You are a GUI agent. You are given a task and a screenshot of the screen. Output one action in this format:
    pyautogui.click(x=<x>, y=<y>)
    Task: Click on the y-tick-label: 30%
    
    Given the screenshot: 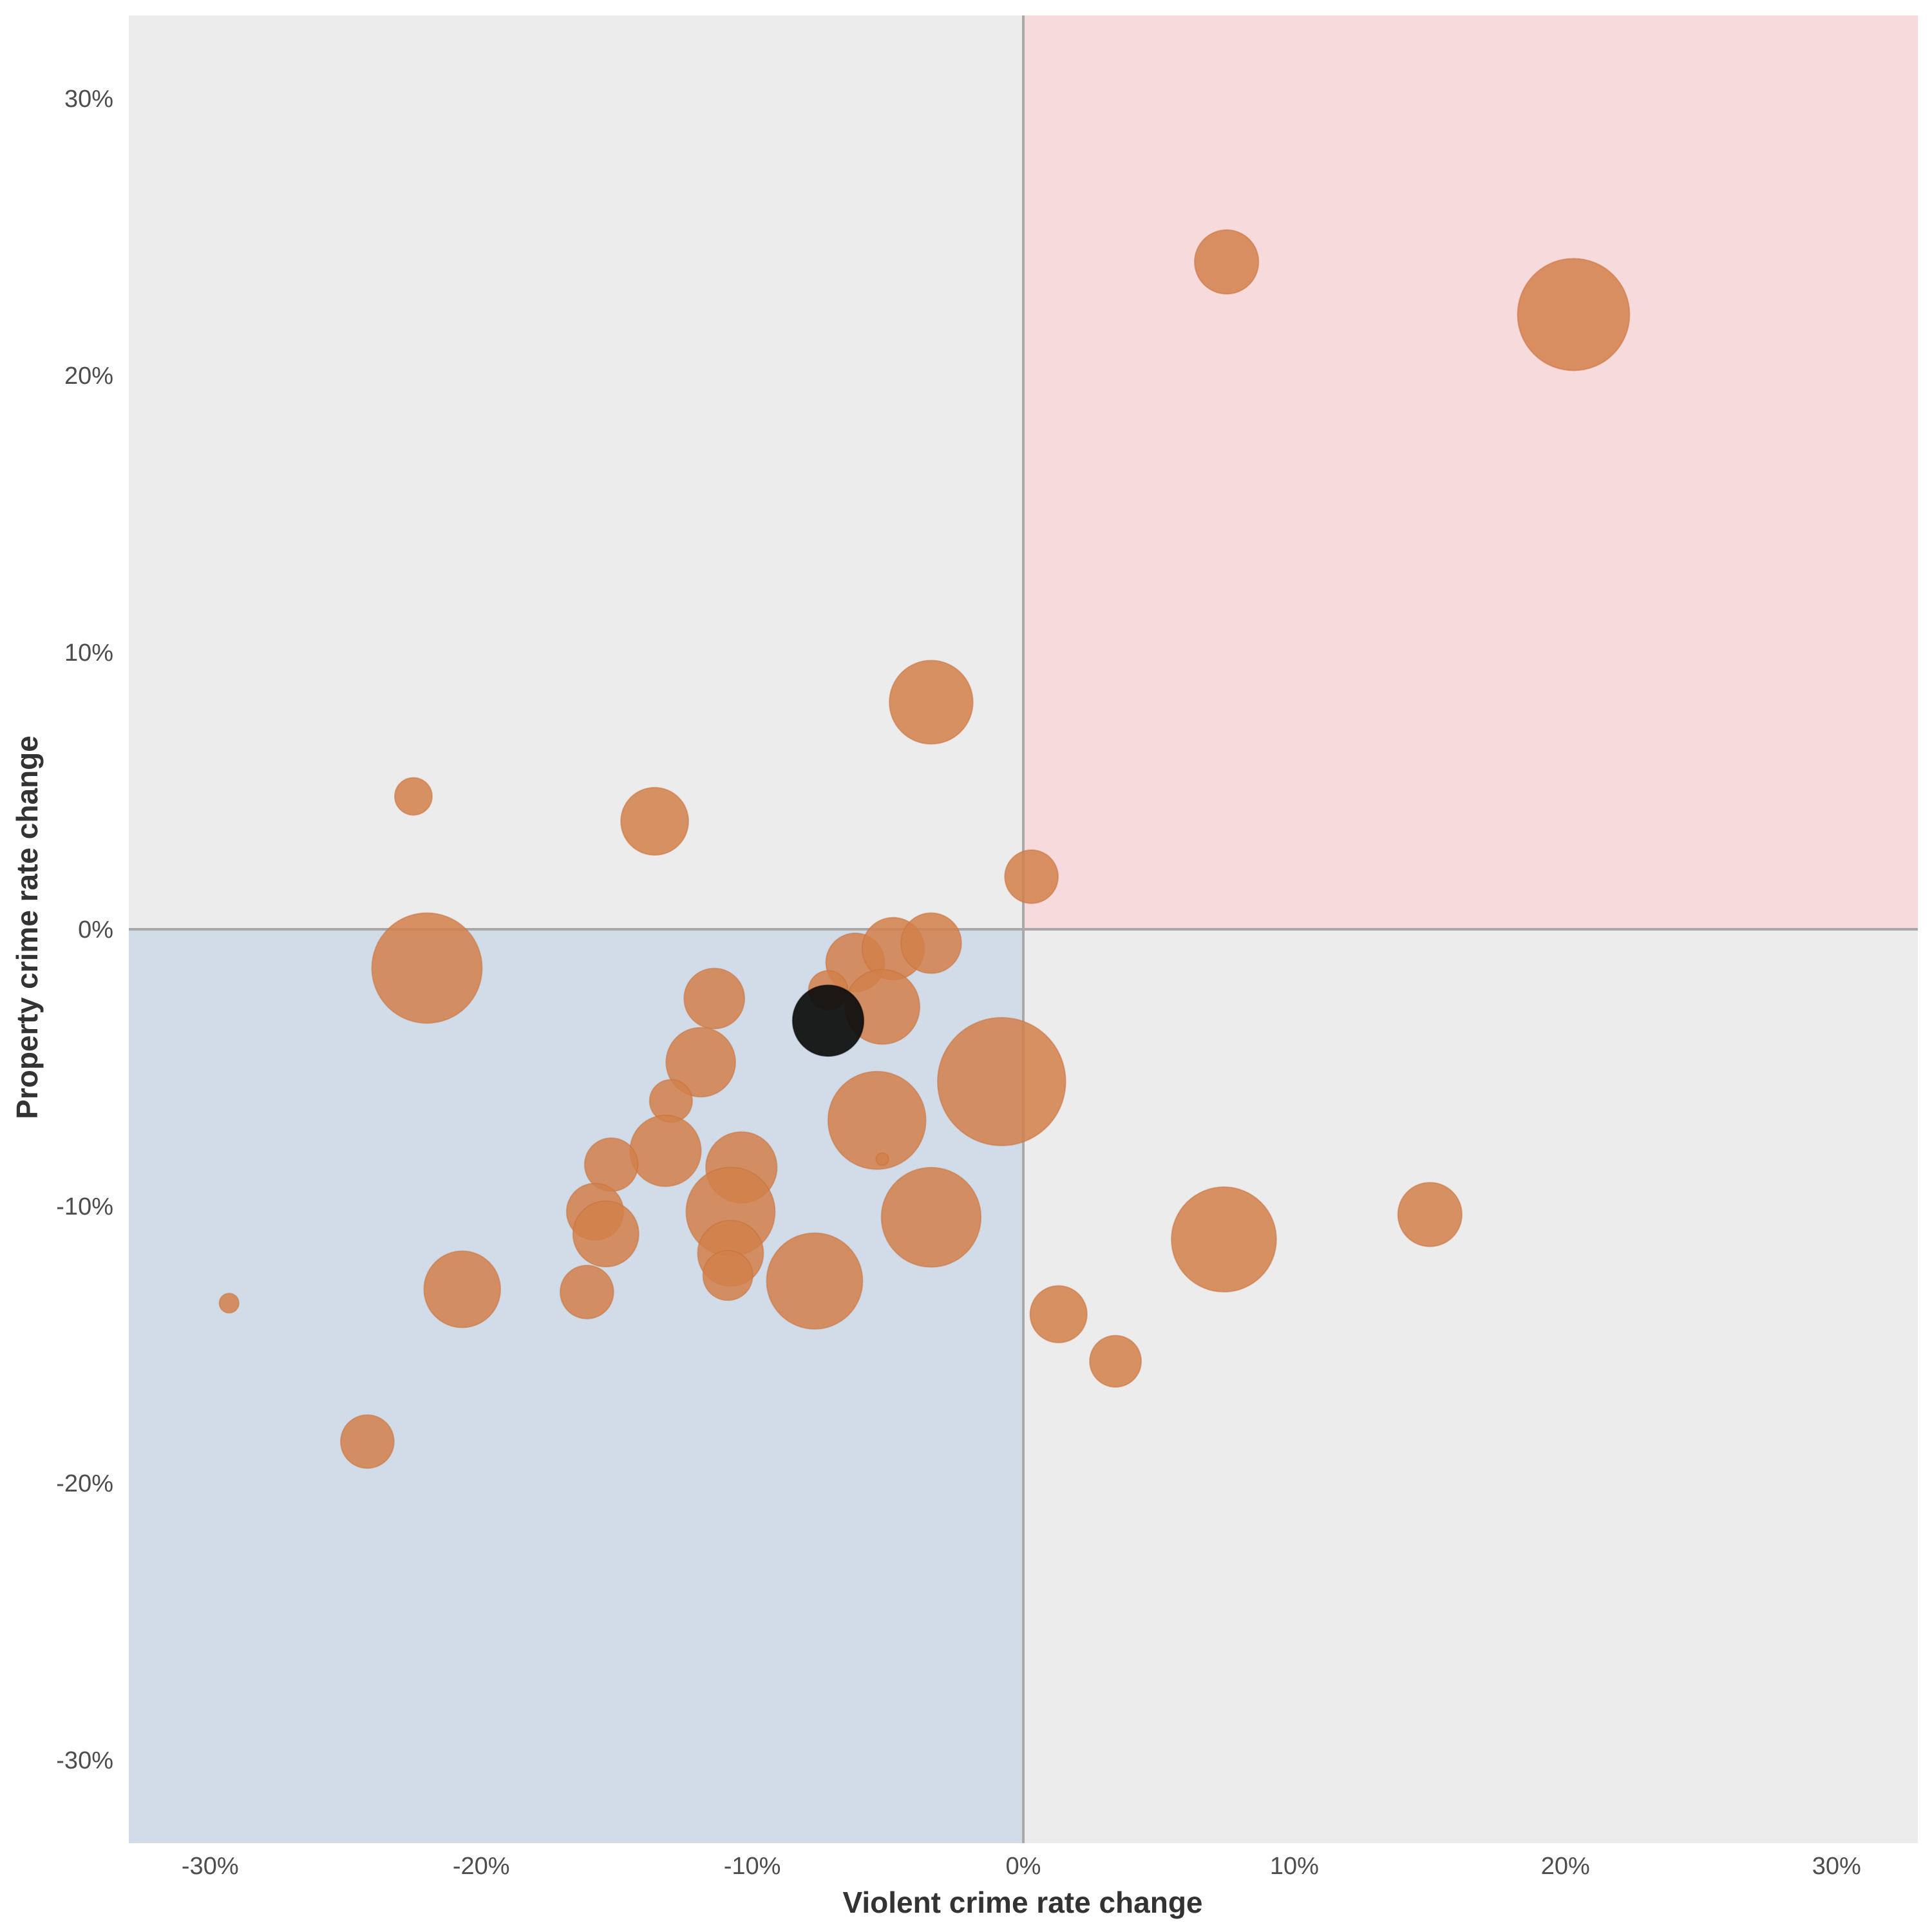 What is the action you would take?
    pyautogui.click(x=88, y=100)
    